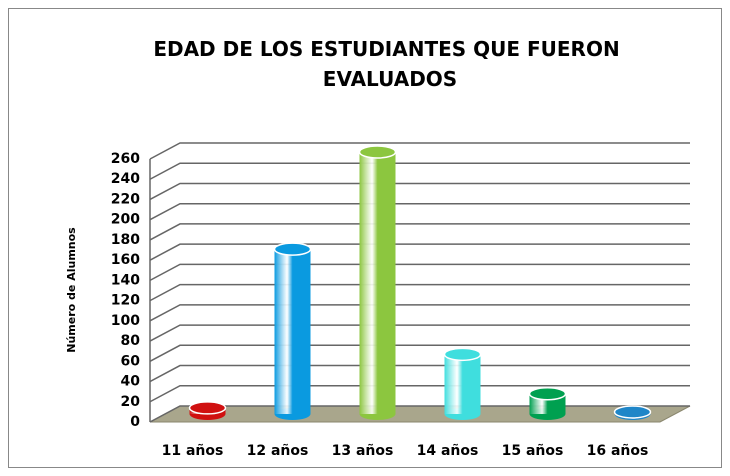  What do you see at coordinates (131, 341) in the screenshot?
I see `y-tick-label: 80` at bounding box center [131, 341].